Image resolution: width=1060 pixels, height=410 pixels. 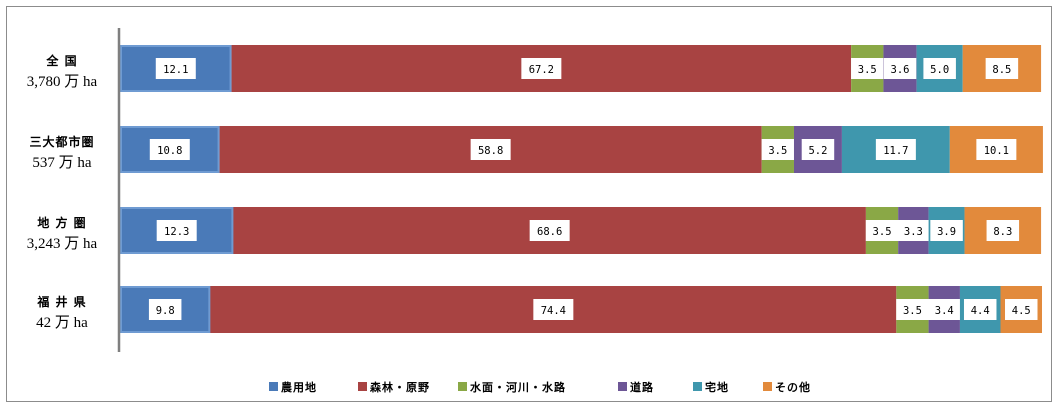 I want to click on data-label: 3.3, so click(x=913, y=232).